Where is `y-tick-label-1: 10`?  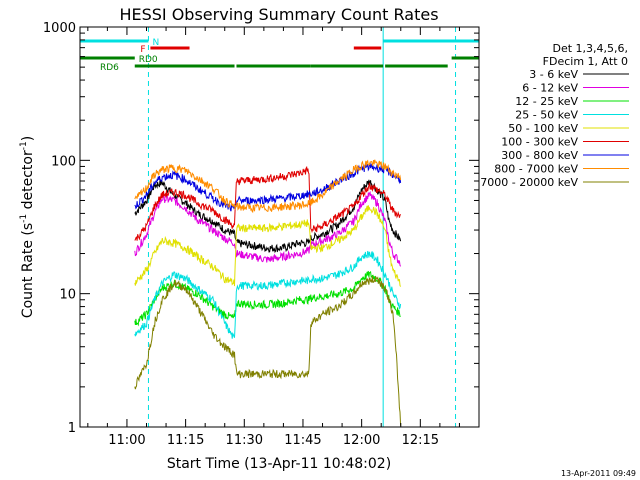
y-tick-label-1: 10 is located at coordinates (67, 295).